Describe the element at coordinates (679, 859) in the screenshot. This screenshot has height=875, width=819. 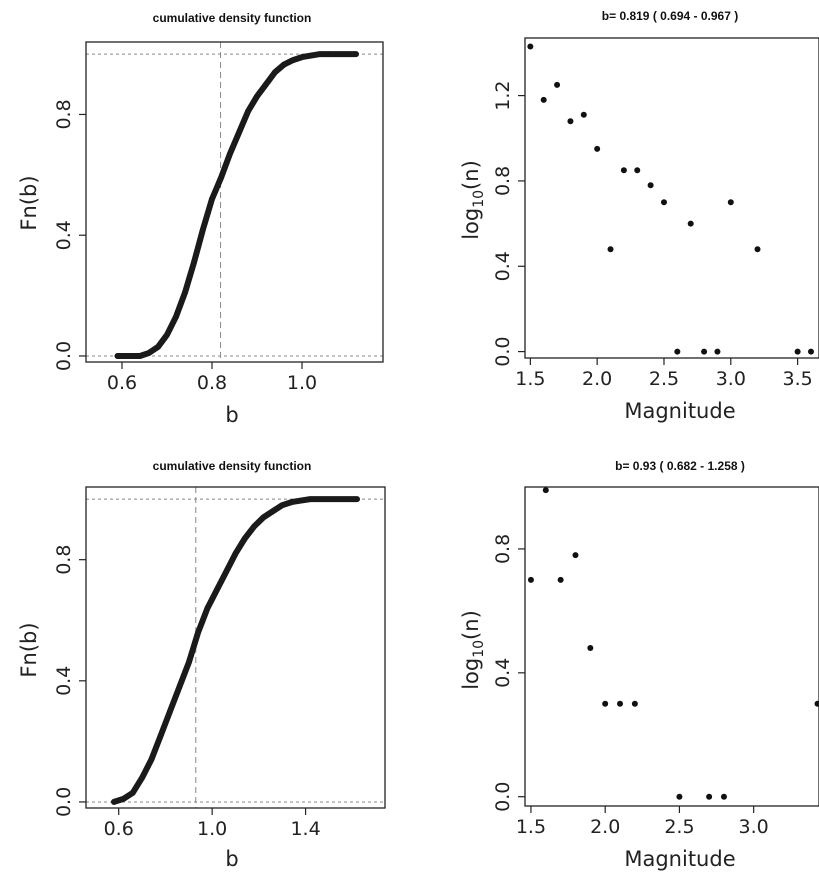
I see `x-axis-label: Magnitude` at that location.